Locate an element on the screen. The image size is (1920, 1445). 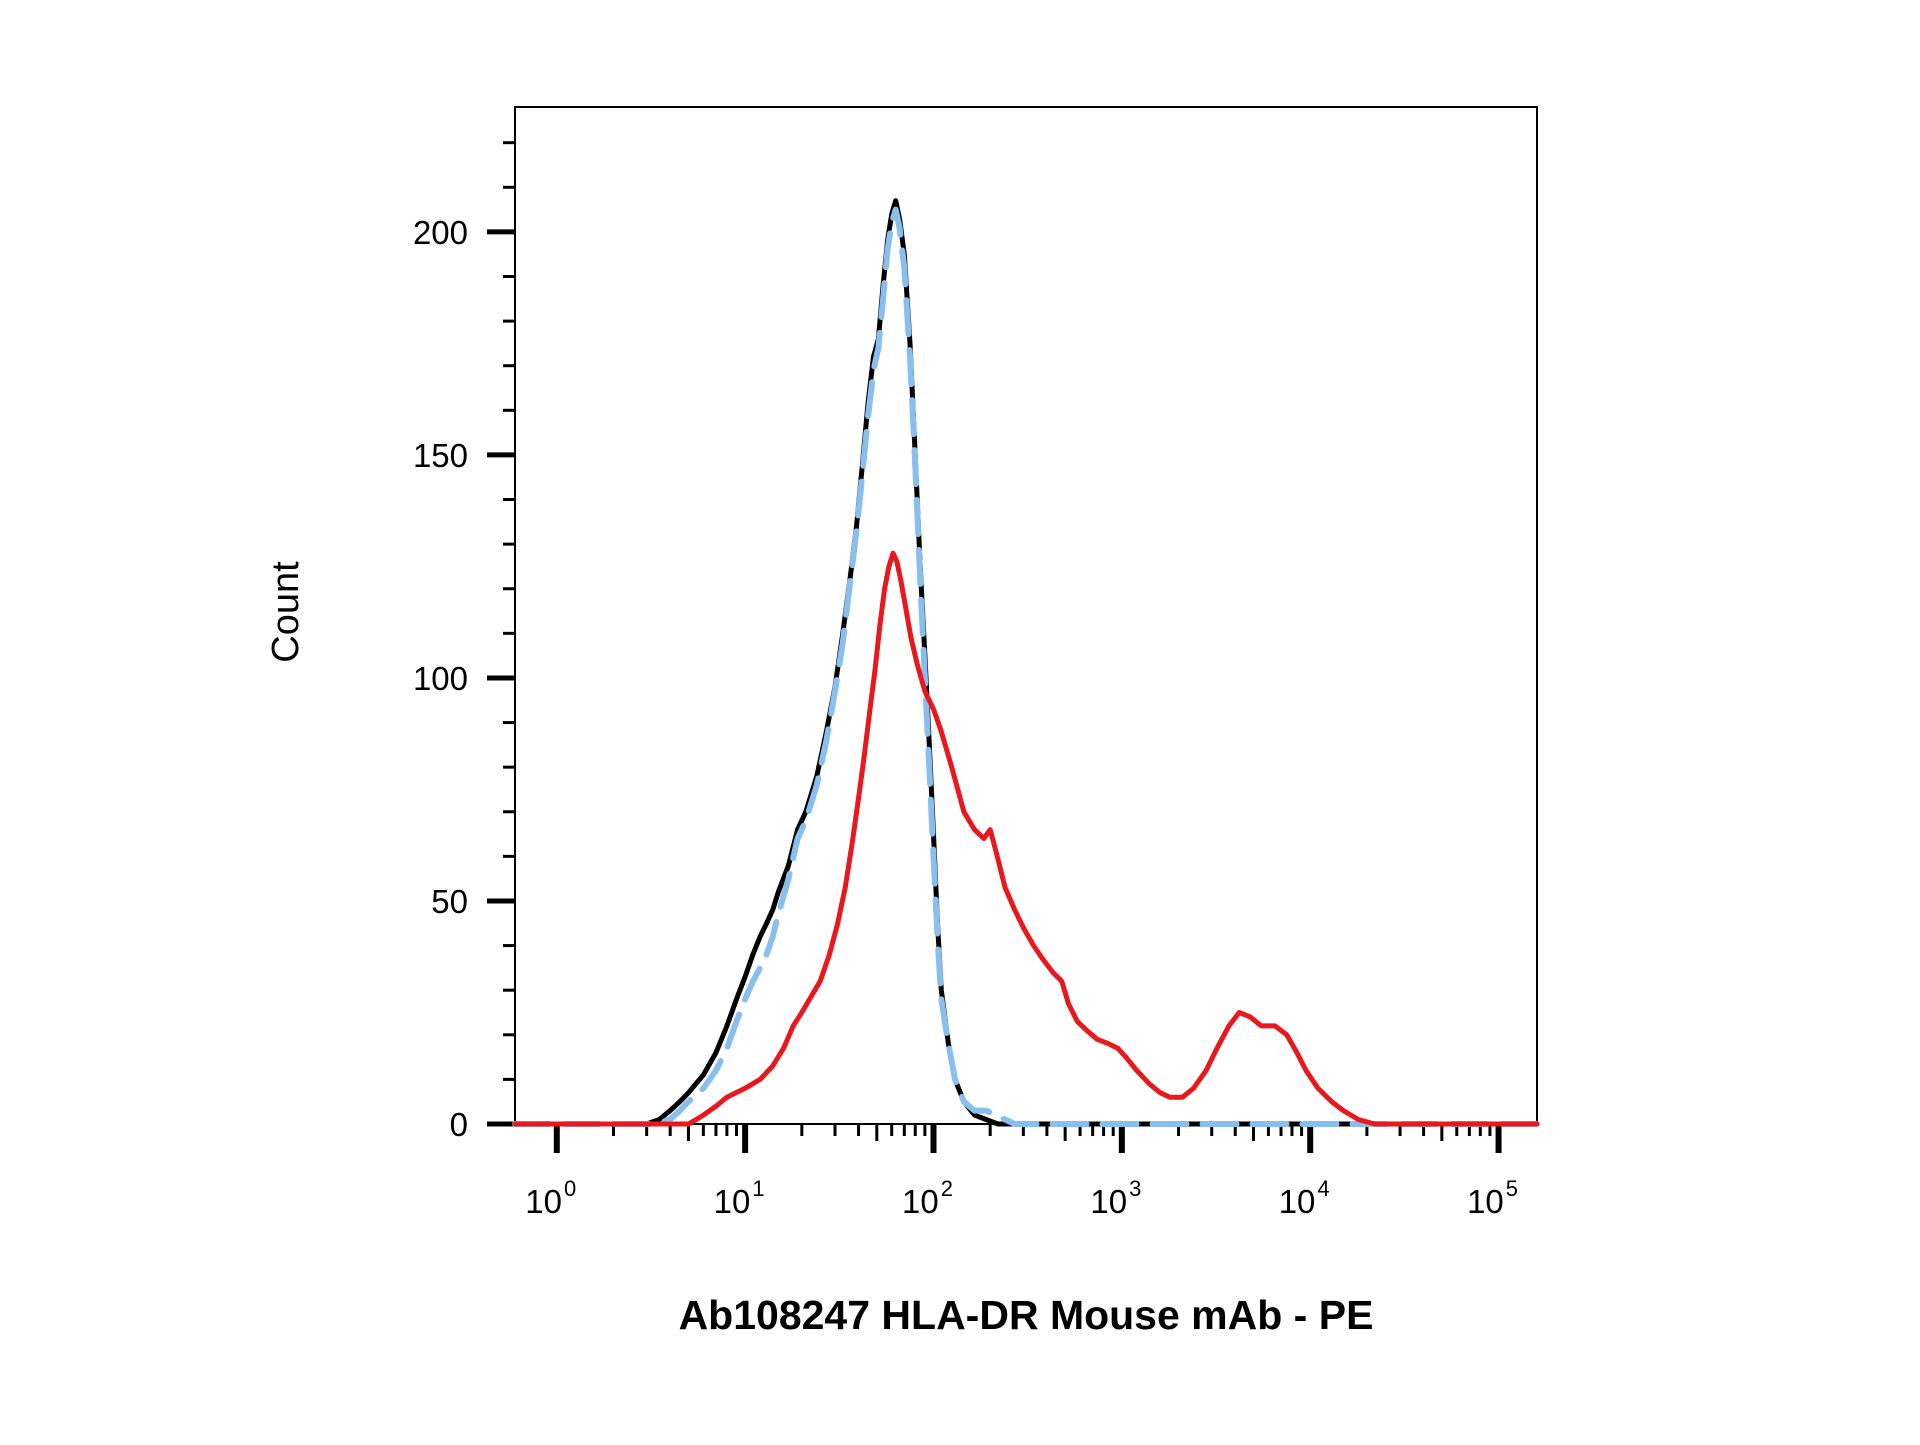
x-tick-label: 10⁰ is located at coordinates (550, 1198).